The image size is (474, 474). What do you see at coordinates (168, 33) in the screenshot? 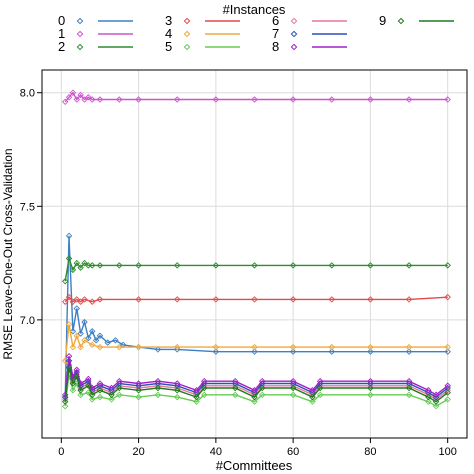
I see `legend-label: 4` at bounding box center [168, 33].